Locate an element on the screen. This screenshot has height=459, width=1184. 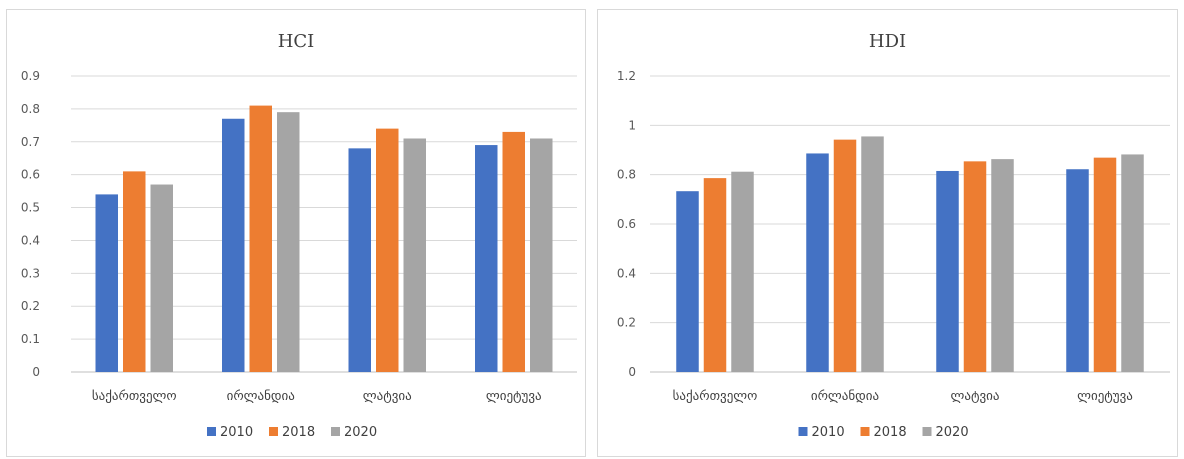
y-tick-label: 0.7 is located at coordinates (30, 142).